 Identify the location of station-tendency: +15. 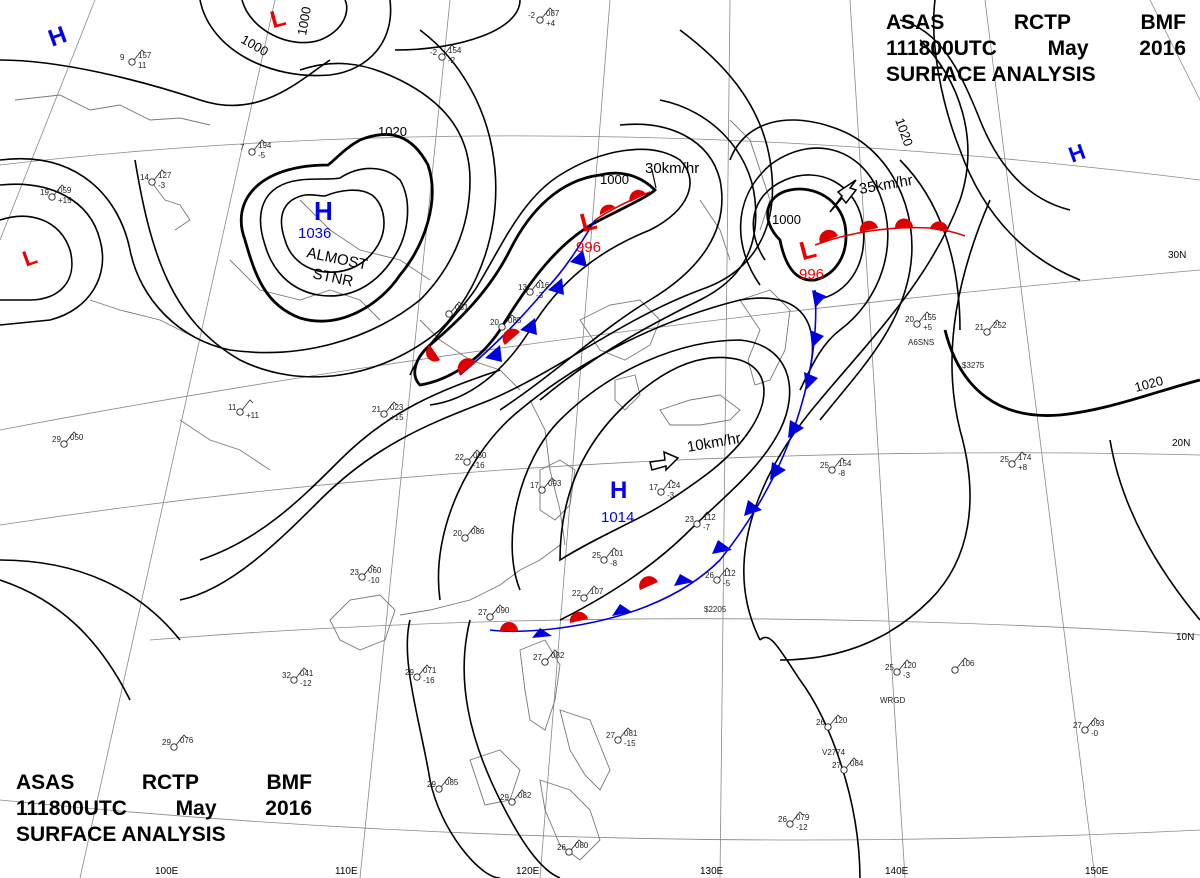
(65, 200).